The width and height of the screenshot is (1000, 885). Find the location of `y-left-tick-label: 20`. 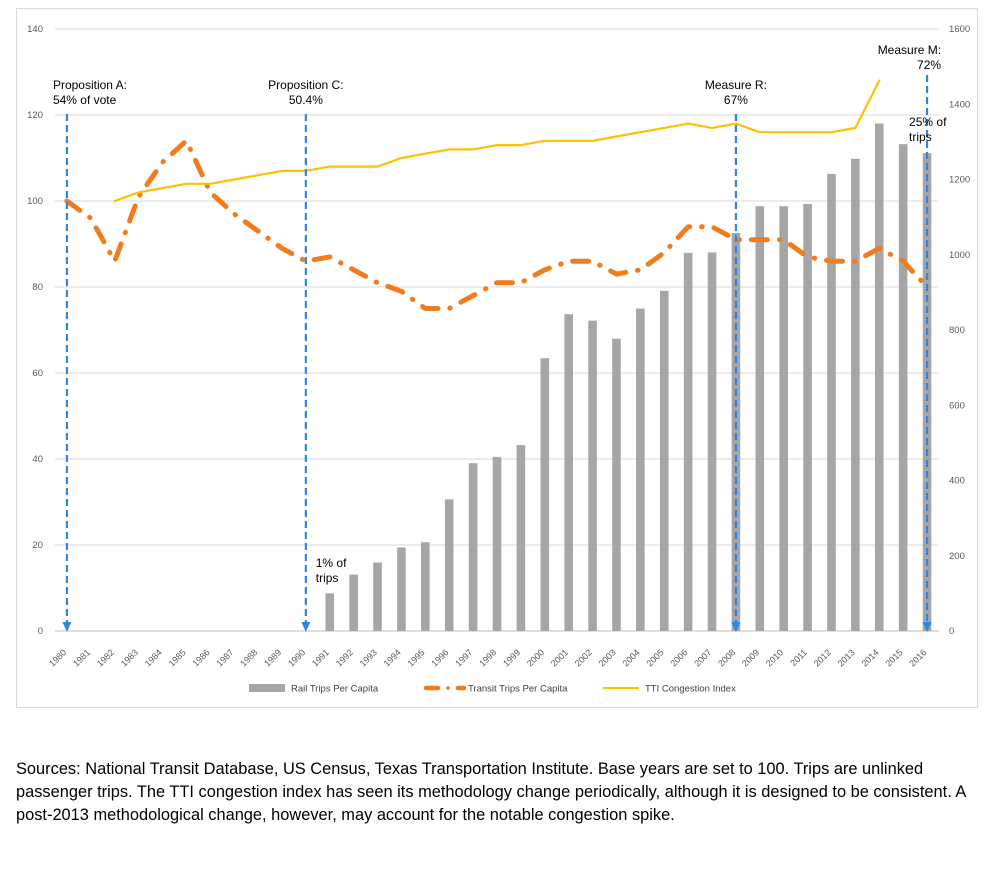

y-left-tick-label: 20 is located at coordinates (37, 545).